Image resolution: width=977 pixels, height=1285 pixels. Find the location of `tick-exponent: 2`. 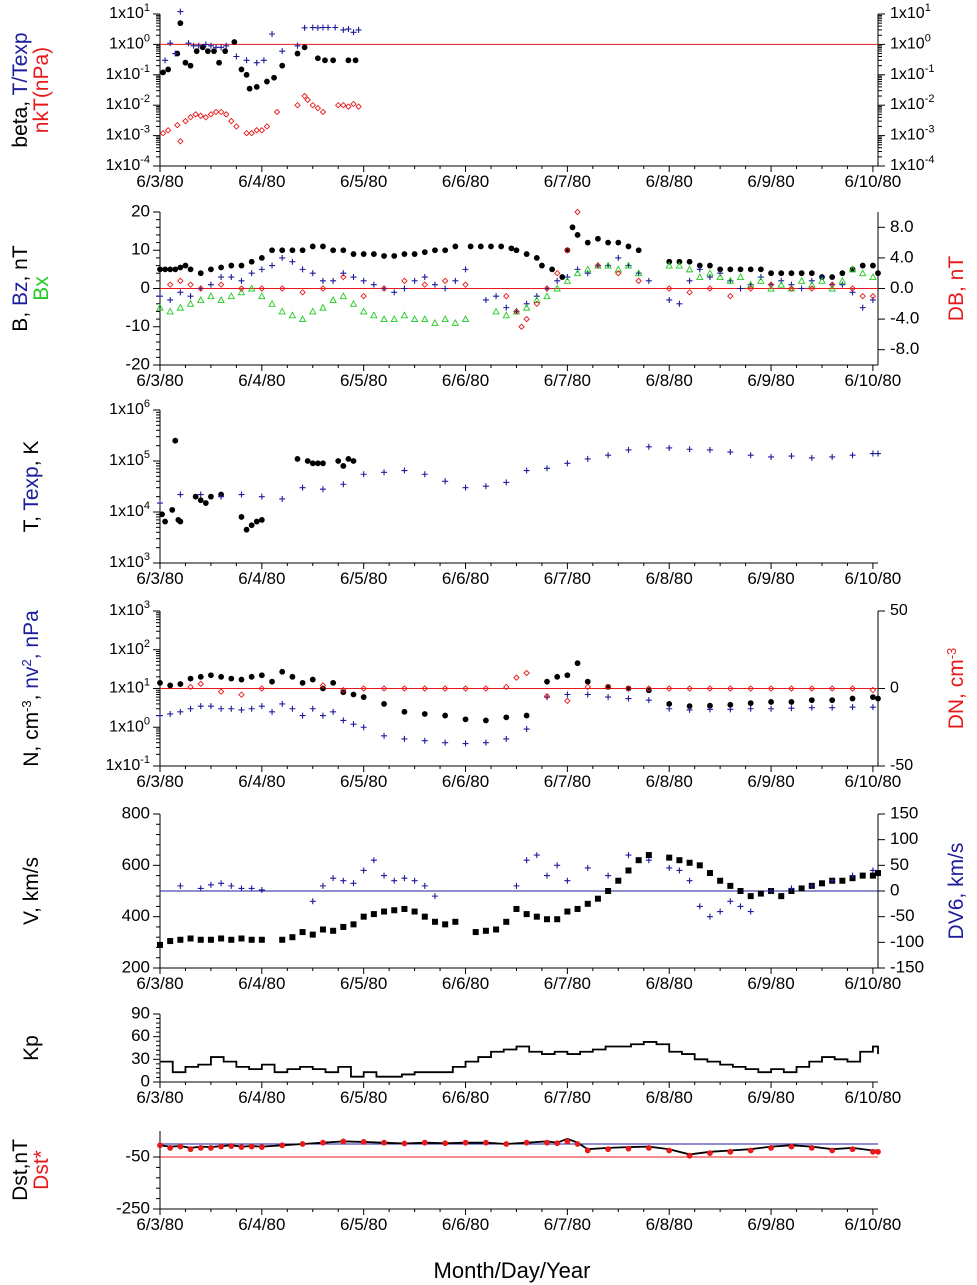

tick-exponent: 2 is located at coordinates (147, 644).